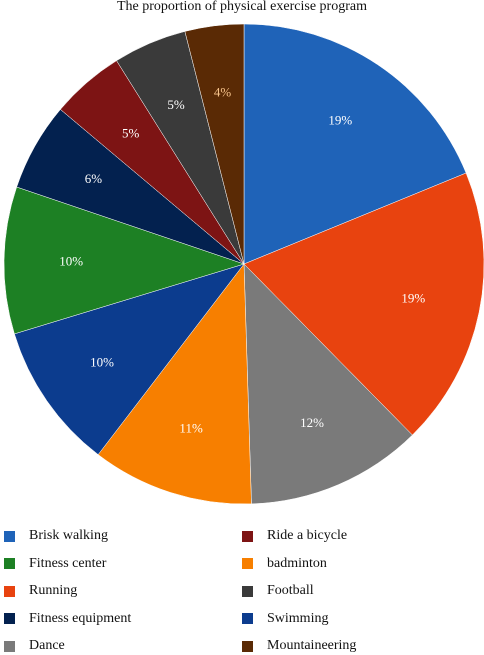  I want to click on legend-item-fitness-equipment: Fitness equipment, so click(67, 619).